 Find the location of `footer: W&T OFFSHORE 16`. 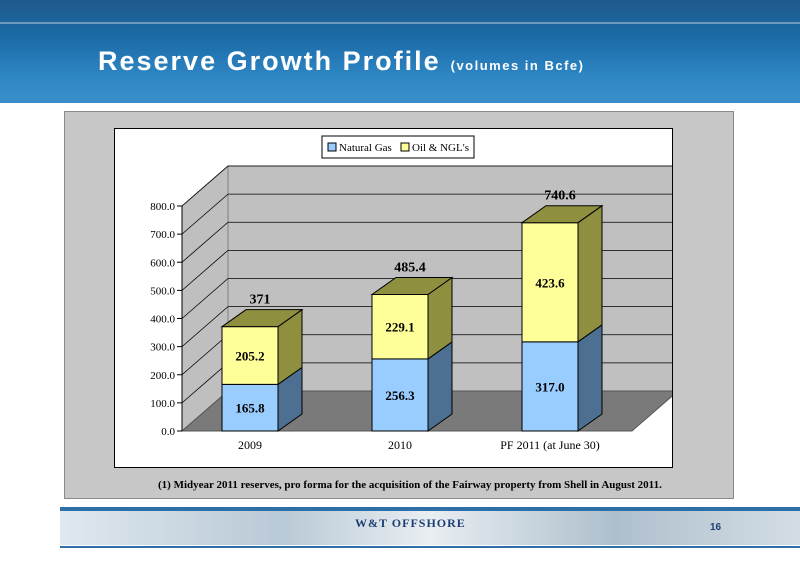

footer: W&T OFFSHORE 16 is located at coordinates (400, 536).